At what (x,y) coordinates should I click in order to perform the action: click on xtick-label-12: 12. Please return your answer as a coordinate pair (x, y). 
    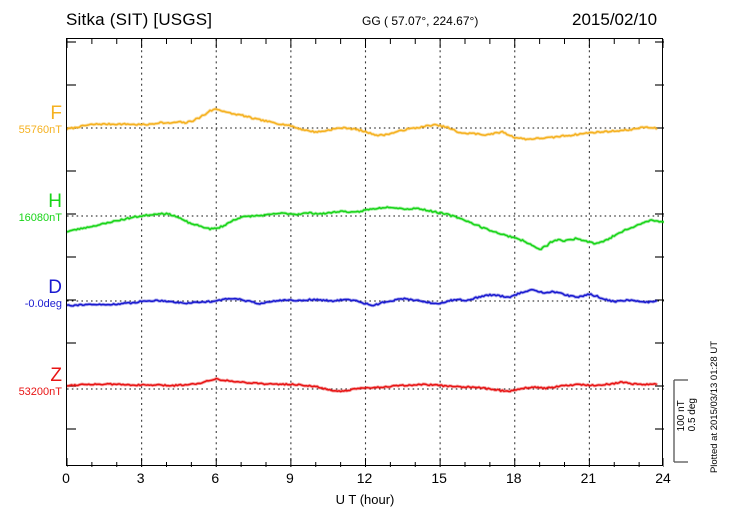
    Looking at the image, I should click on (364, 478).